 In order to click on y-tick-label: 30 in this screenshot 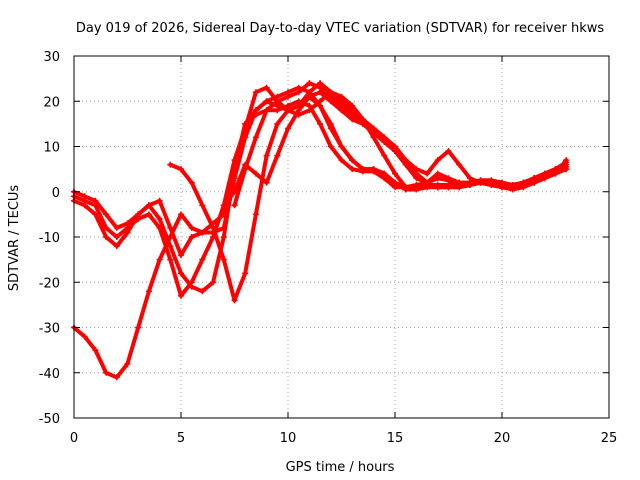, I will do `click(51, 57)`.